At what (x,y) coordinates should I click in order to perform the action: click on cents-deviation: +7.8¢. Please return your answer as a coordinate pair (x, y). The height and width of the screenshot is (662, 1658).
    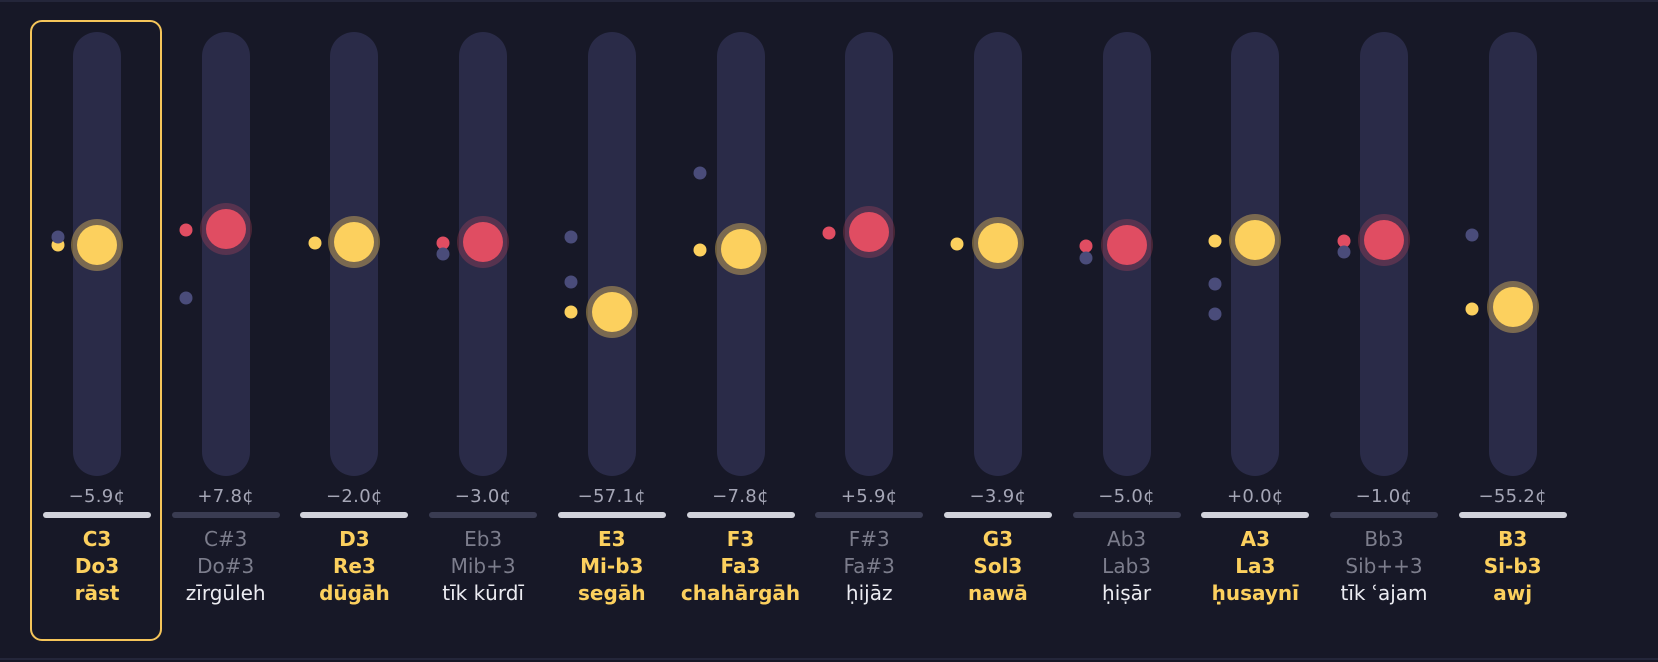
    Looking at the image, I should click on (226, 496).